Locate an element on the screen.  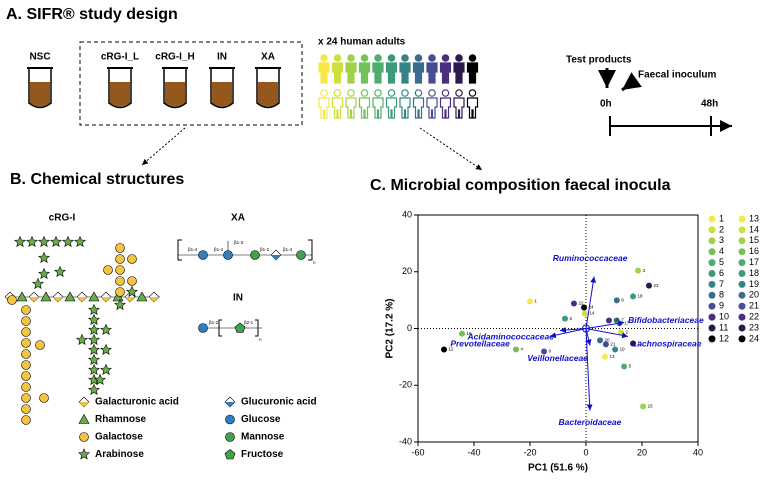
point-label: 6 is located at coordinates (571, 318).